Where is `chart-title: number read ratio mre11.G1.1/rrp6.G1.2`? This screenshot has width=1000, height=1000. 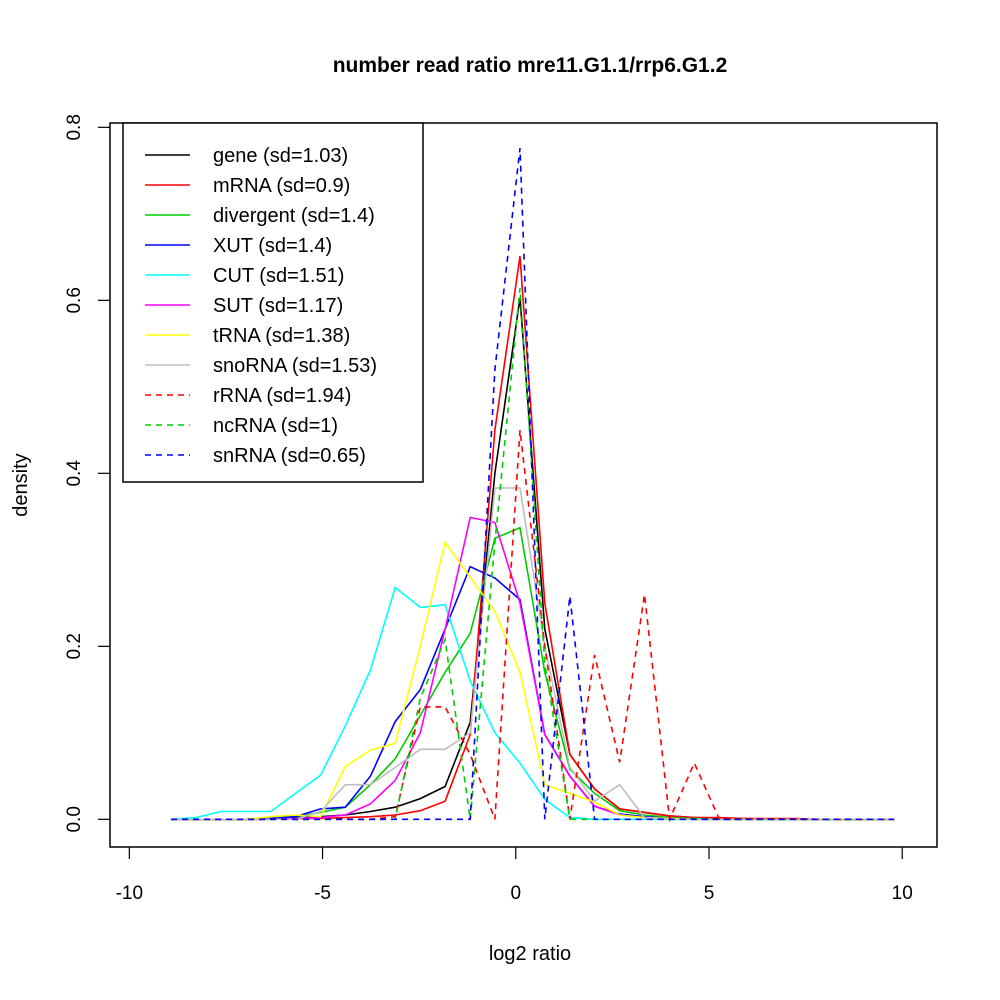
chart-title: number read ratio mre11.G1.1/rrp6.G1.2 is located at coordinates (530, 65).